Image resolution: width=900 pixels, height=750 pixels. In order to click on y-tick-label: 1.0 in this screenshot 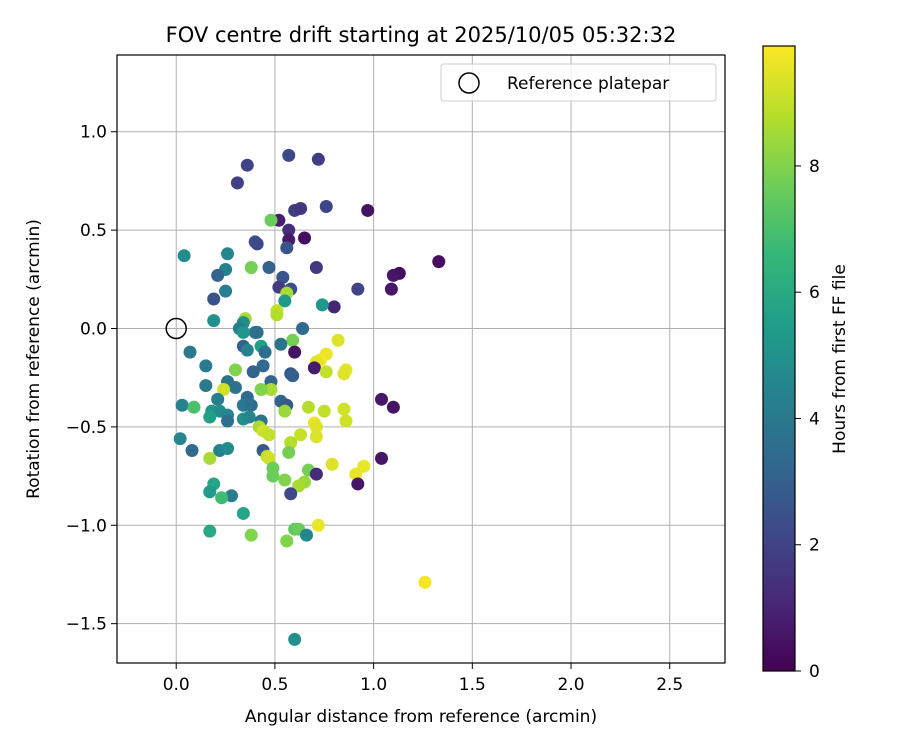, I will do `click(93, 133)`.